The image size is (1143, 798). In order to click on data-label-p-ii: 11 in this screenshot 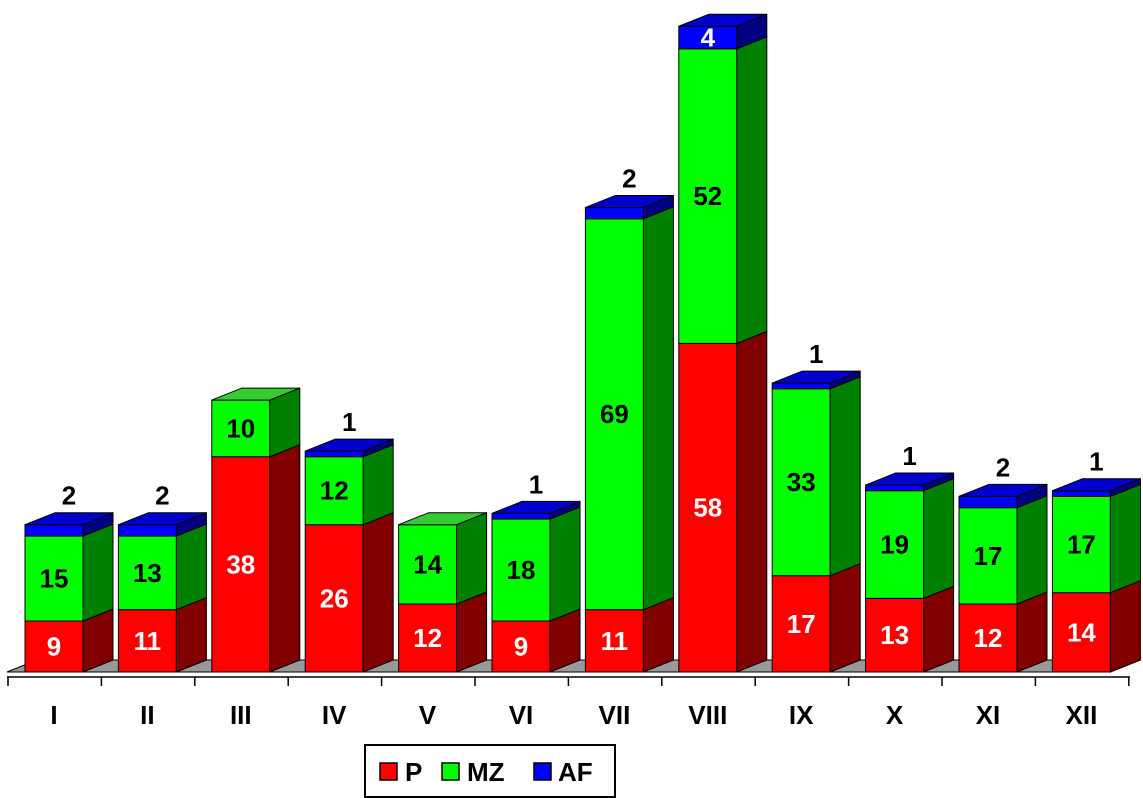, I will do `click(148, 641)`.